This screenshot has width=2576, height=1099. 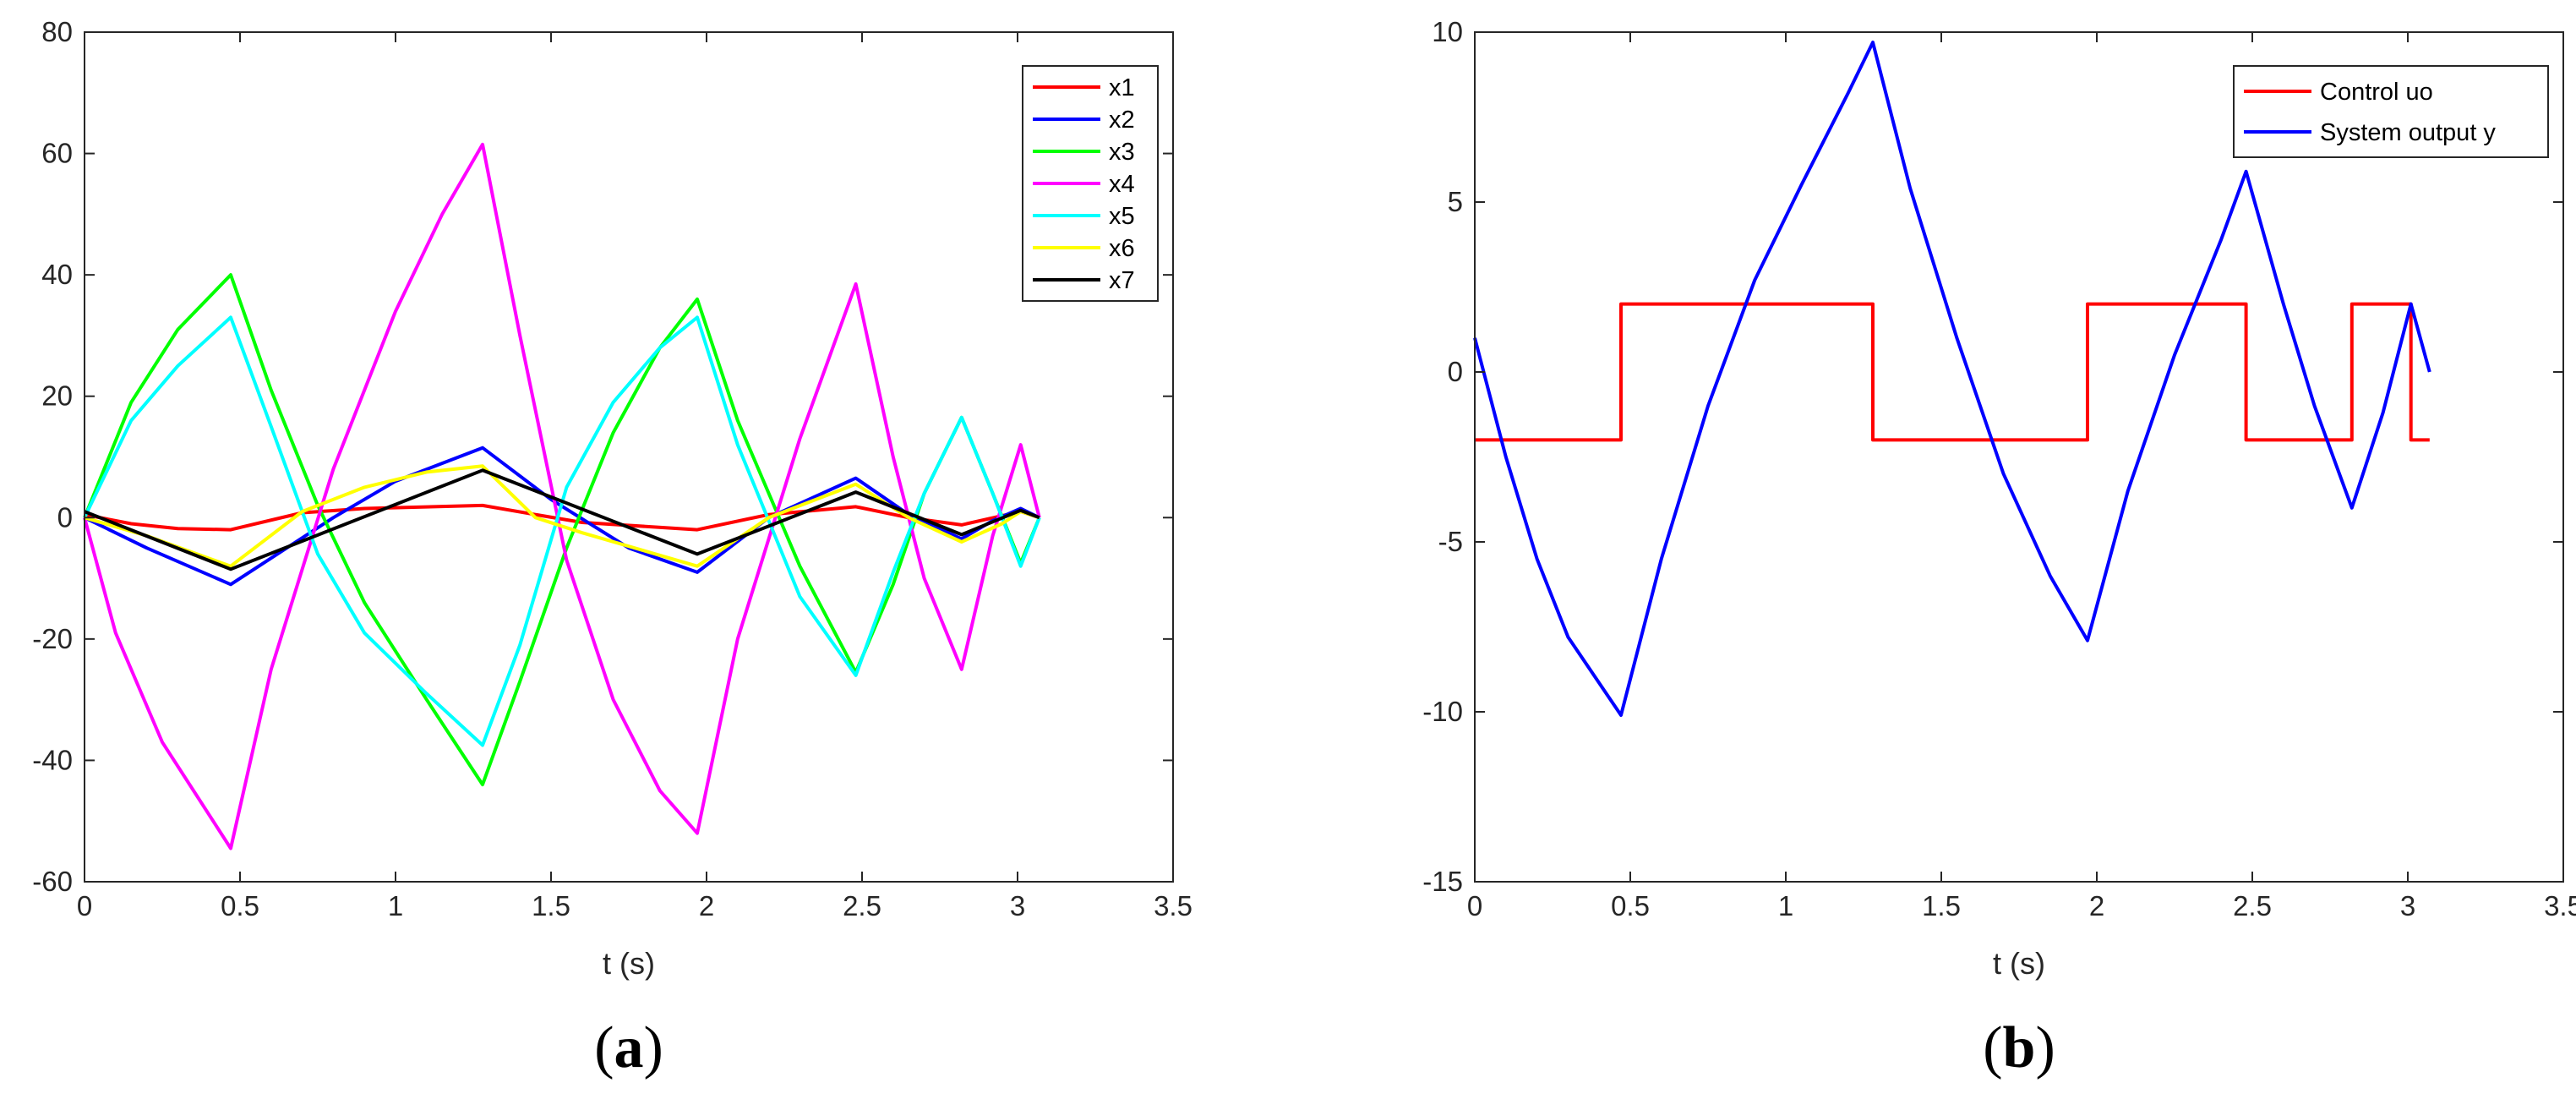 What do you see at coordinates (1450, 542) in the screenshot?
I see `y-tick-label: -5` at bounding box center [1450, 542].